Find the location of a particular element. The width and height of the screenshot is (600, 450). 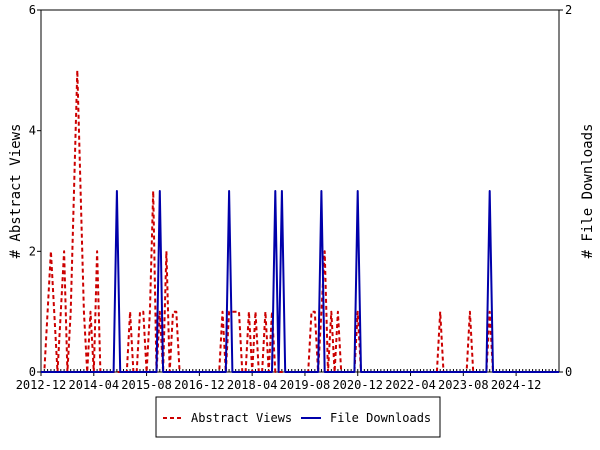

y-left-tick-label: 4 is located at coordinates (32, 131).